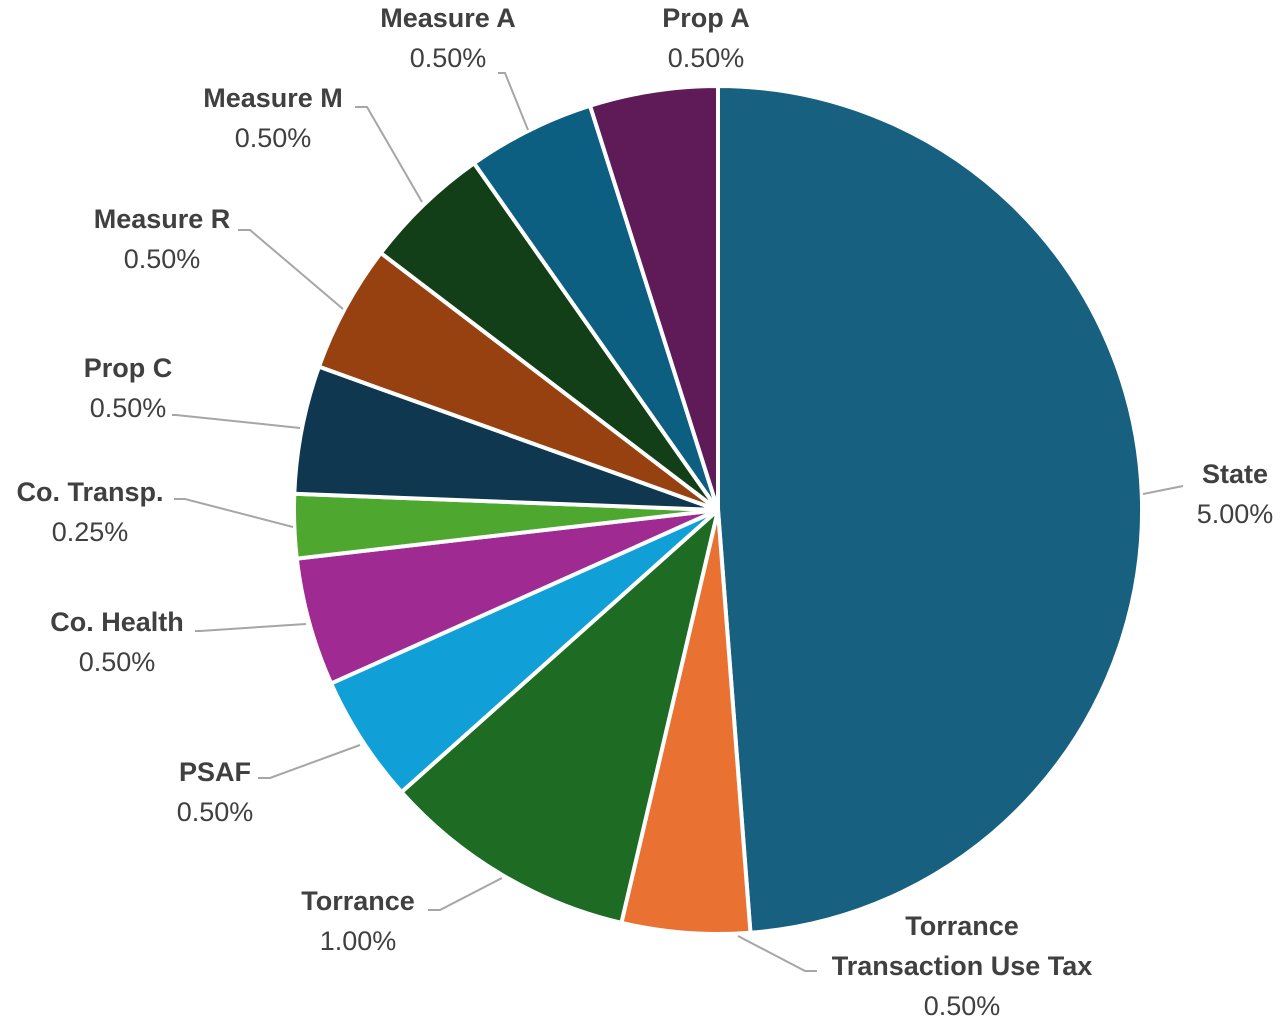 The width and height of the screenshot is (1281, 1023). What do you see at coordinates (291, 269) in the screenshot?
I see `leader-line-measure-r` at bounding box center [291, 269].